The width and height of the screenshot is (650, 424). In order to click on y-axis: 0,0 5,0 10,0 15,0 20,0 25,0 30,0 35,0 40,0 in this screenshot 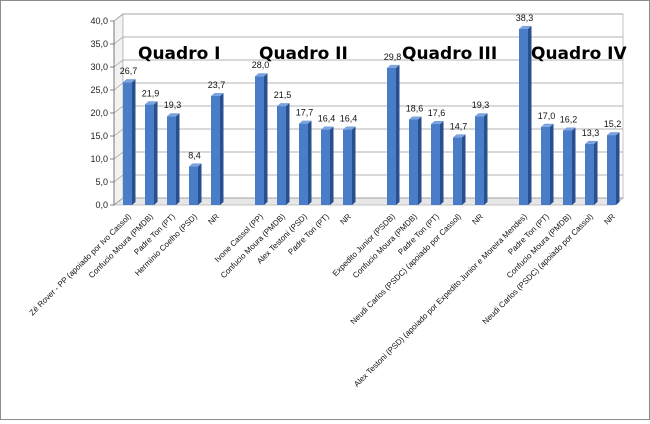, I will do `click(102, 113)`.